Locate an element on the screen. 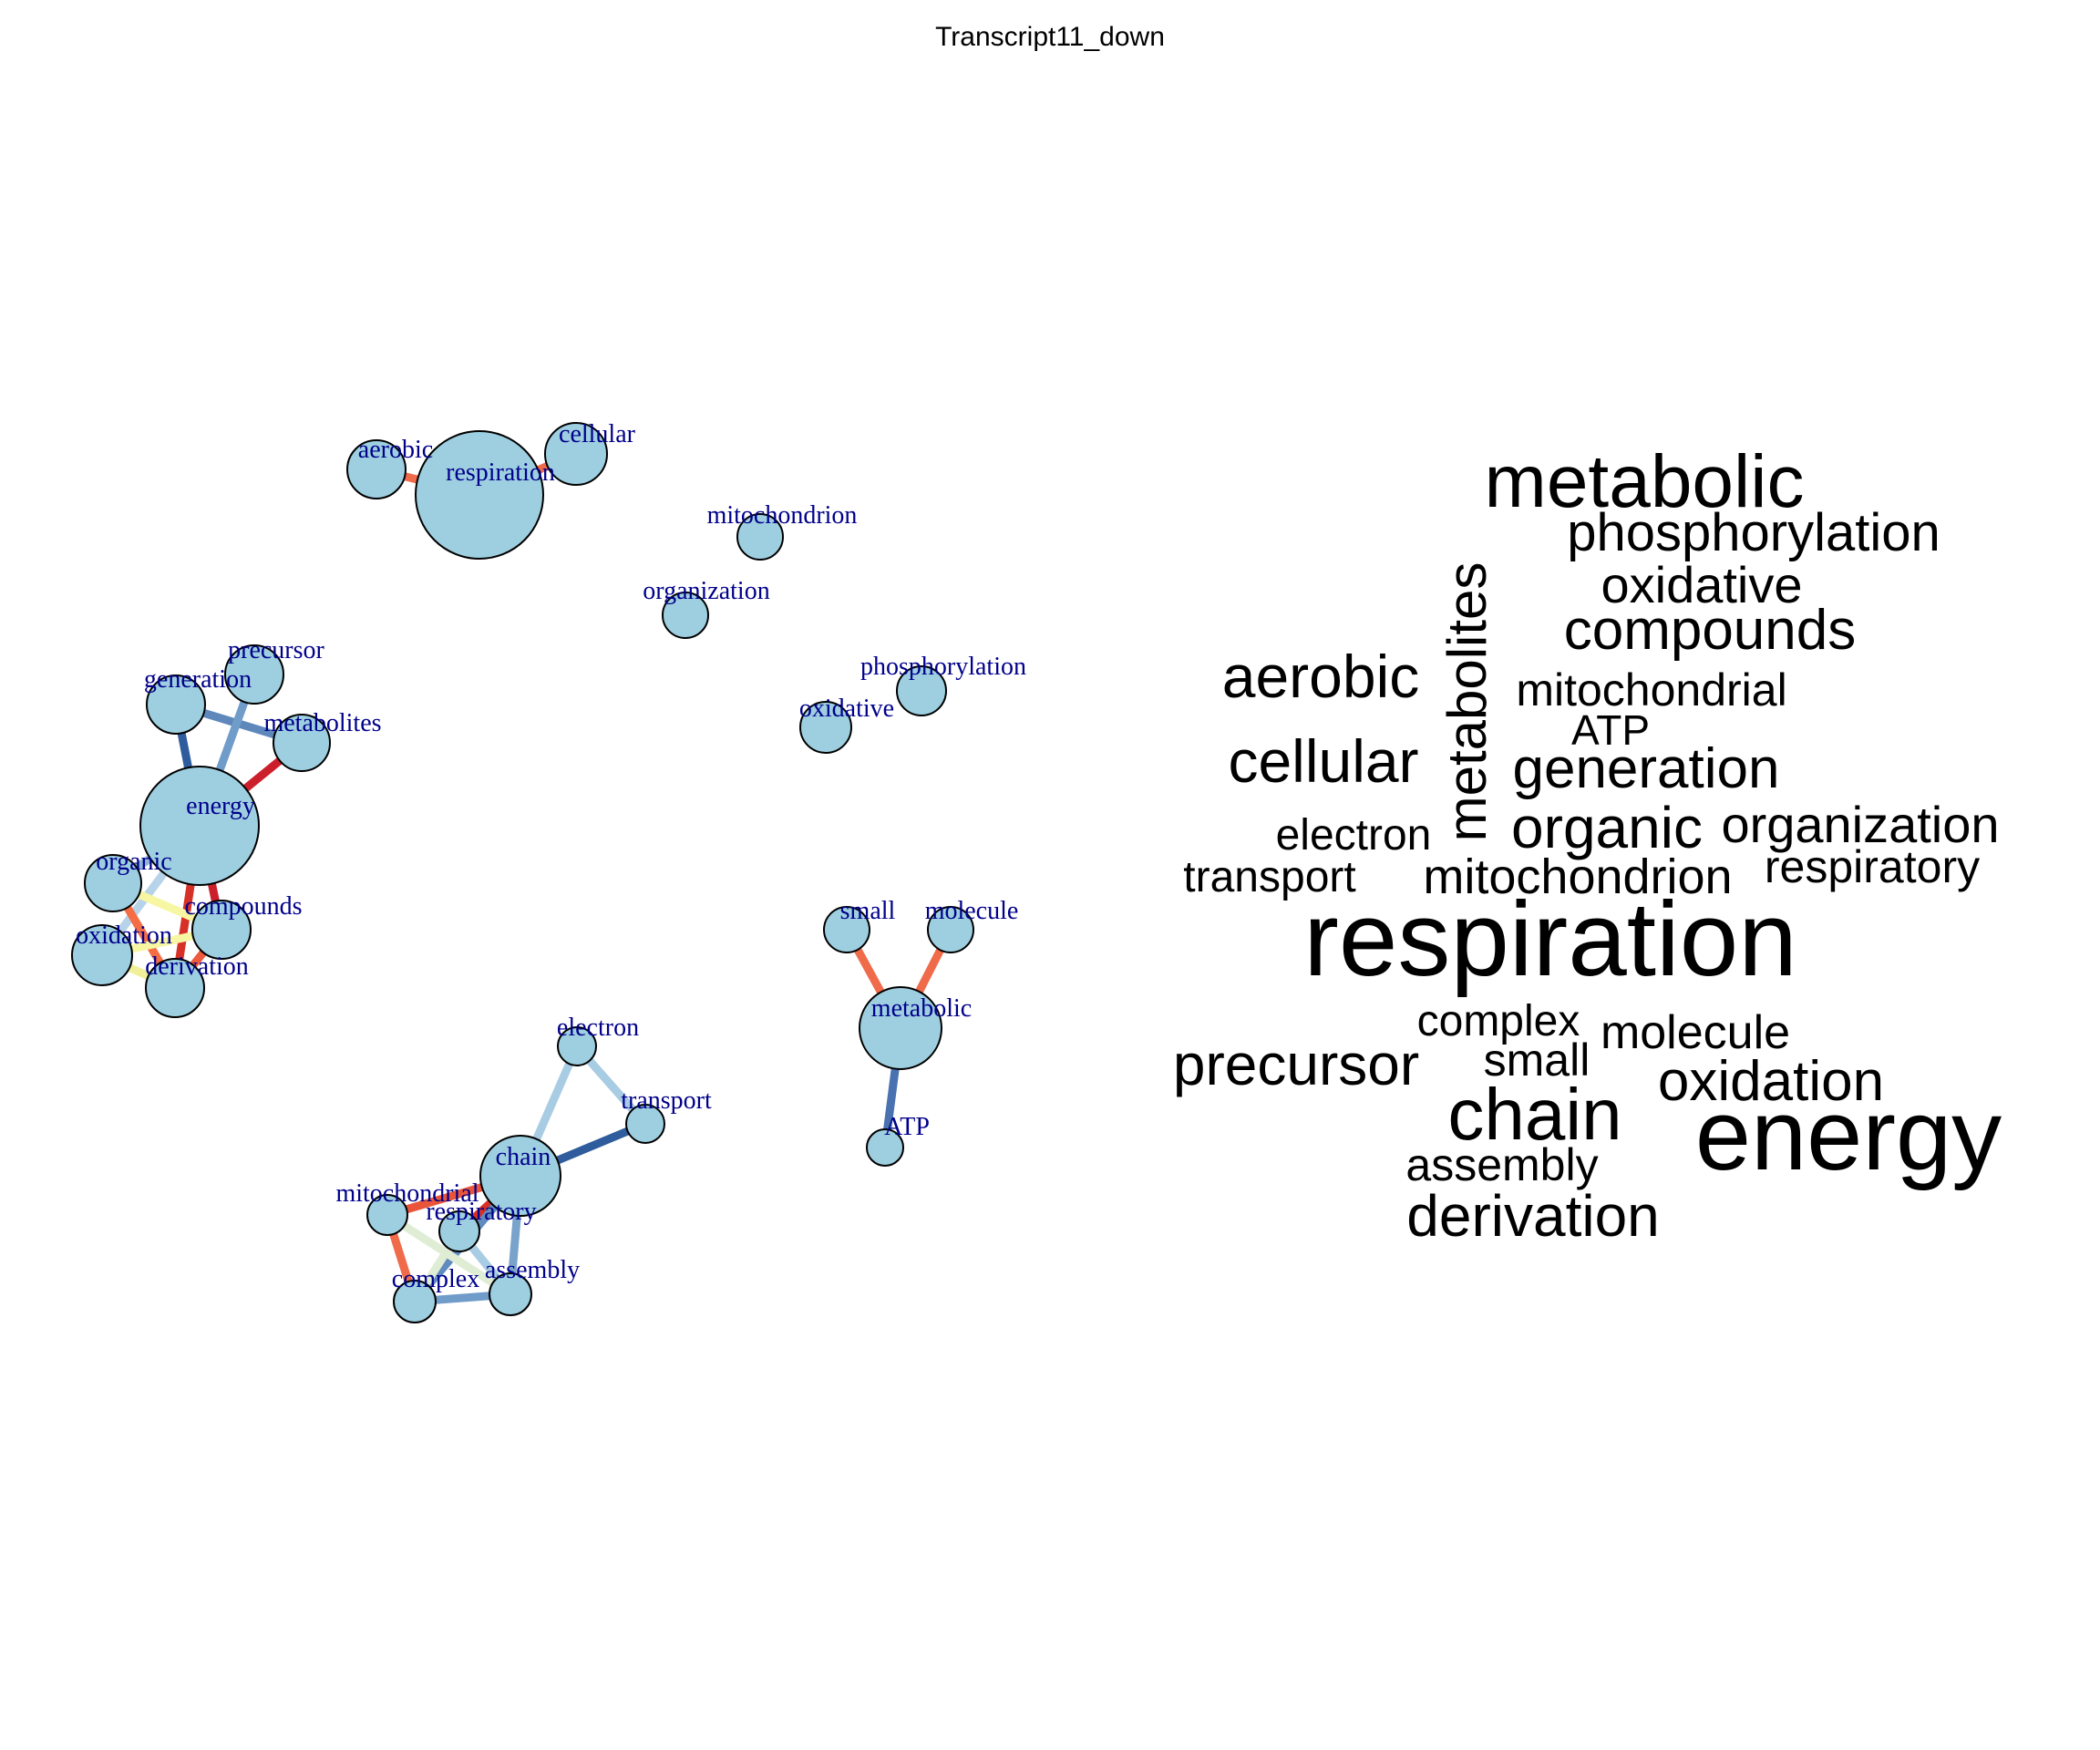 The image size is (2100, 1750). cloud-word-mitochondrial: mitochondrial is located at coordinates (1651, 689).